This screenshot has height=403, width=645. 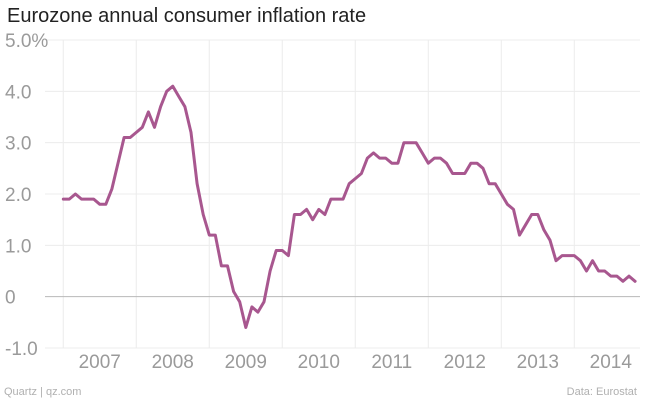 What do you see at coordinates (538, 362) in the screenshot?
I see `x-tick-label: 2013` at bounding box center [538, 362].